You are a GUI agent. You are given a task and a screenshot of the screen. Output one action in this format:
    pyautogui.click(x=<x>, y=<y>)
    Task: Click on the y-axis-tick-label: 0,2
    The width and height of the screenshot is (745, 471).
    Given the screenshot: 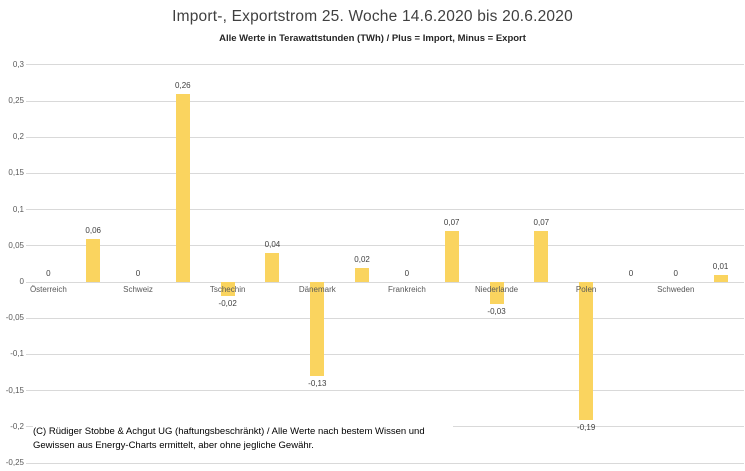 What is the action you would take?
    pyautogui.click(x=18, y=137)
    